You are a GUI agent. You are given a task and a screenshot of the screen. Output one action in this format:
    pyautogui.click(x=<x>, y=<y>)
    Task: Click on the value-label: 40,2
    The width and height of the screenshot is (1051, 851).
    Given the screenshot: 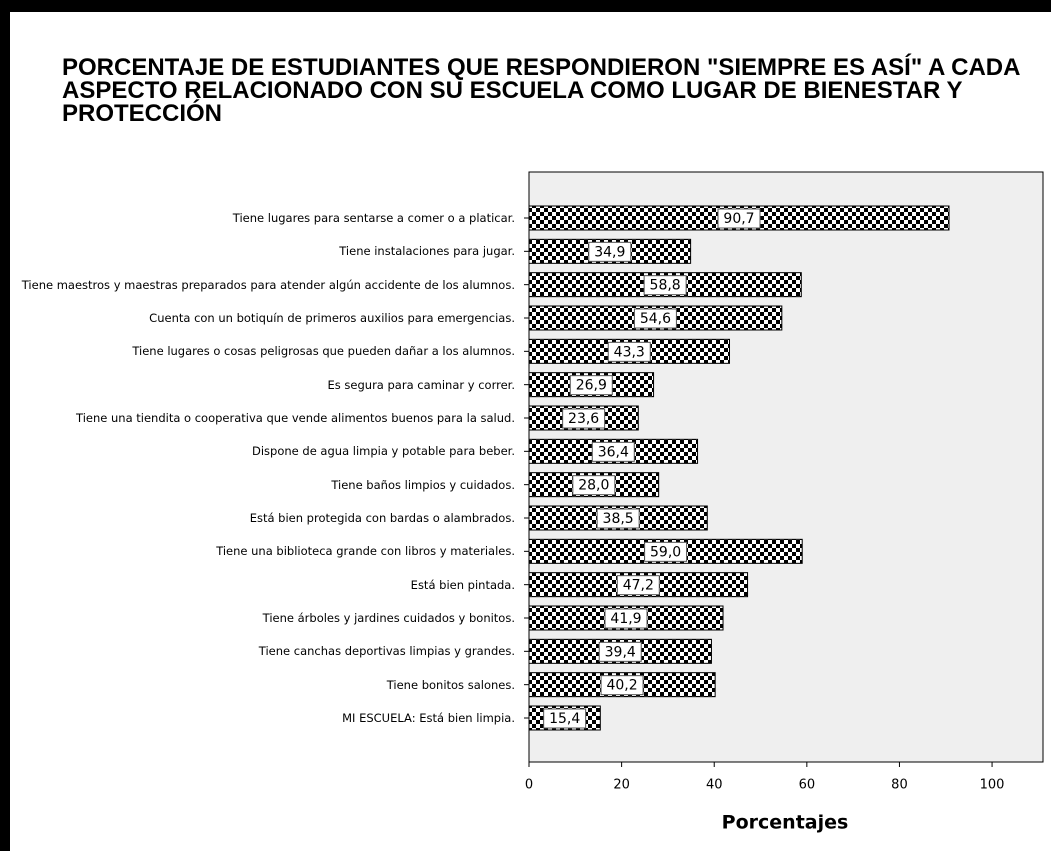 What is the action you would take?
    pyautogui.click(x=621, y=686)
    